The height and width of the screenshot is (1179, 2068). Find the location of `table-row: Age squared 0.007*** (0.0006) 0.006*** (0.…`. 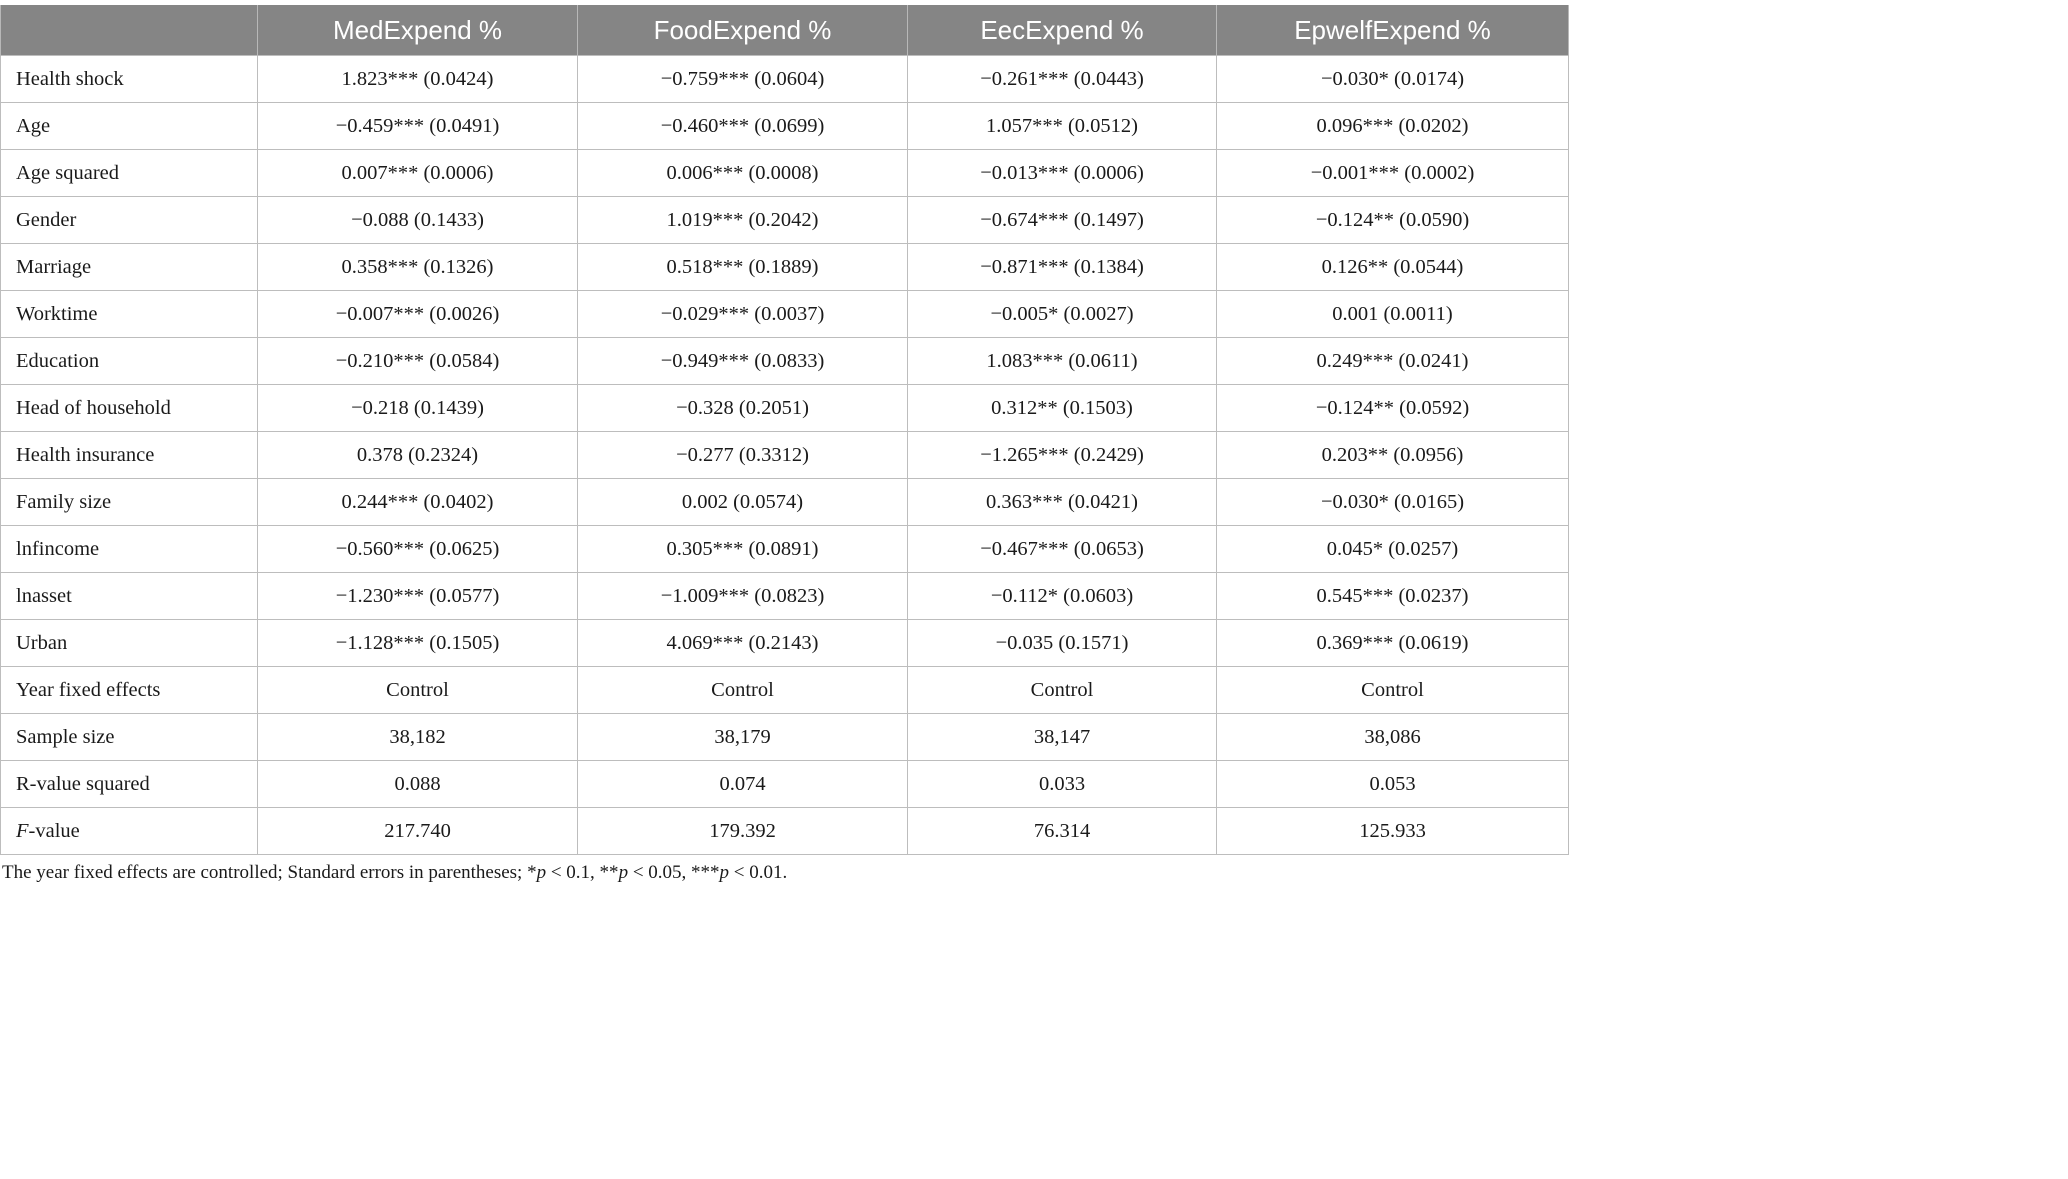

table-row: Age squared 0.007*** (0.0006) 0.006*** (0.… is located at coordinates (784, 173).